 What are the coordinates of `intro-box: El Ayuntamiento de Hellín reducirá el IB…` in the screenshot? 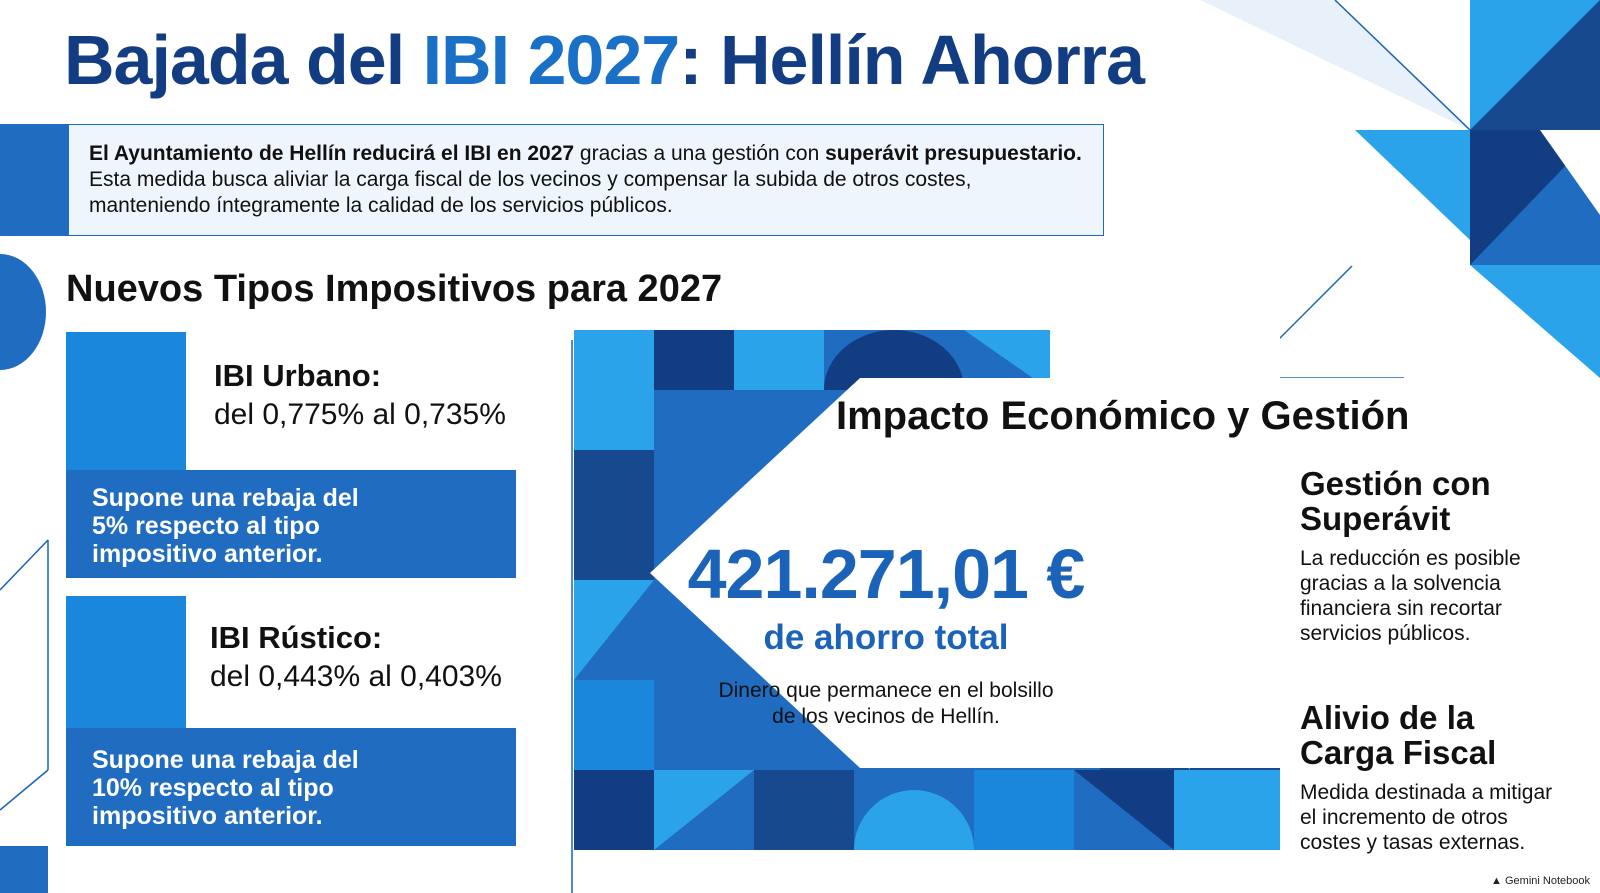 It's located at (586, 180).